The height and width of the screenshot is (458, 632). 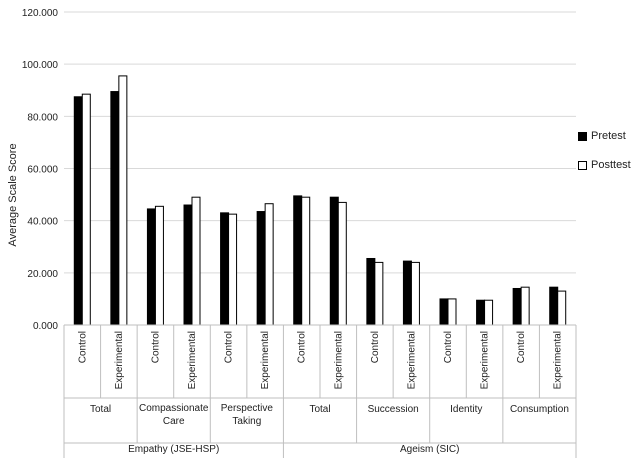 What do you see at coordinates (42, 274) in the screenshot?
I see `y-tick-label: 20.000` at bounding box center [42, 274].